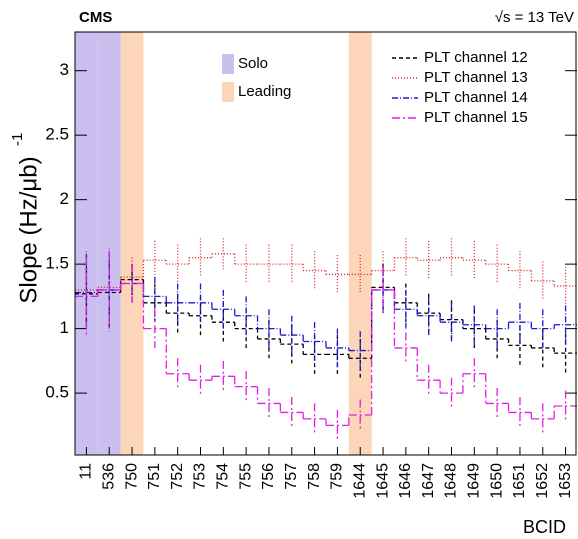  Describe the element at coordinates (476, 117) in the screenshot. I see `legend-label: PLT channel 15` at that location.